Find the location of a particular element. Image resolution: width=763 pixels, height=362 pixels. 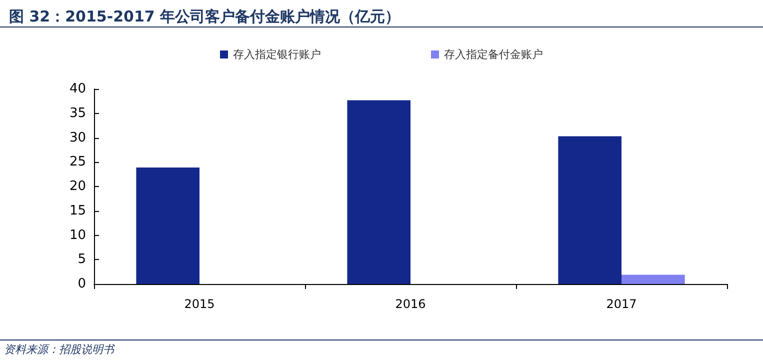

y-tick-label: 40 is located at coordinates (77, 89).